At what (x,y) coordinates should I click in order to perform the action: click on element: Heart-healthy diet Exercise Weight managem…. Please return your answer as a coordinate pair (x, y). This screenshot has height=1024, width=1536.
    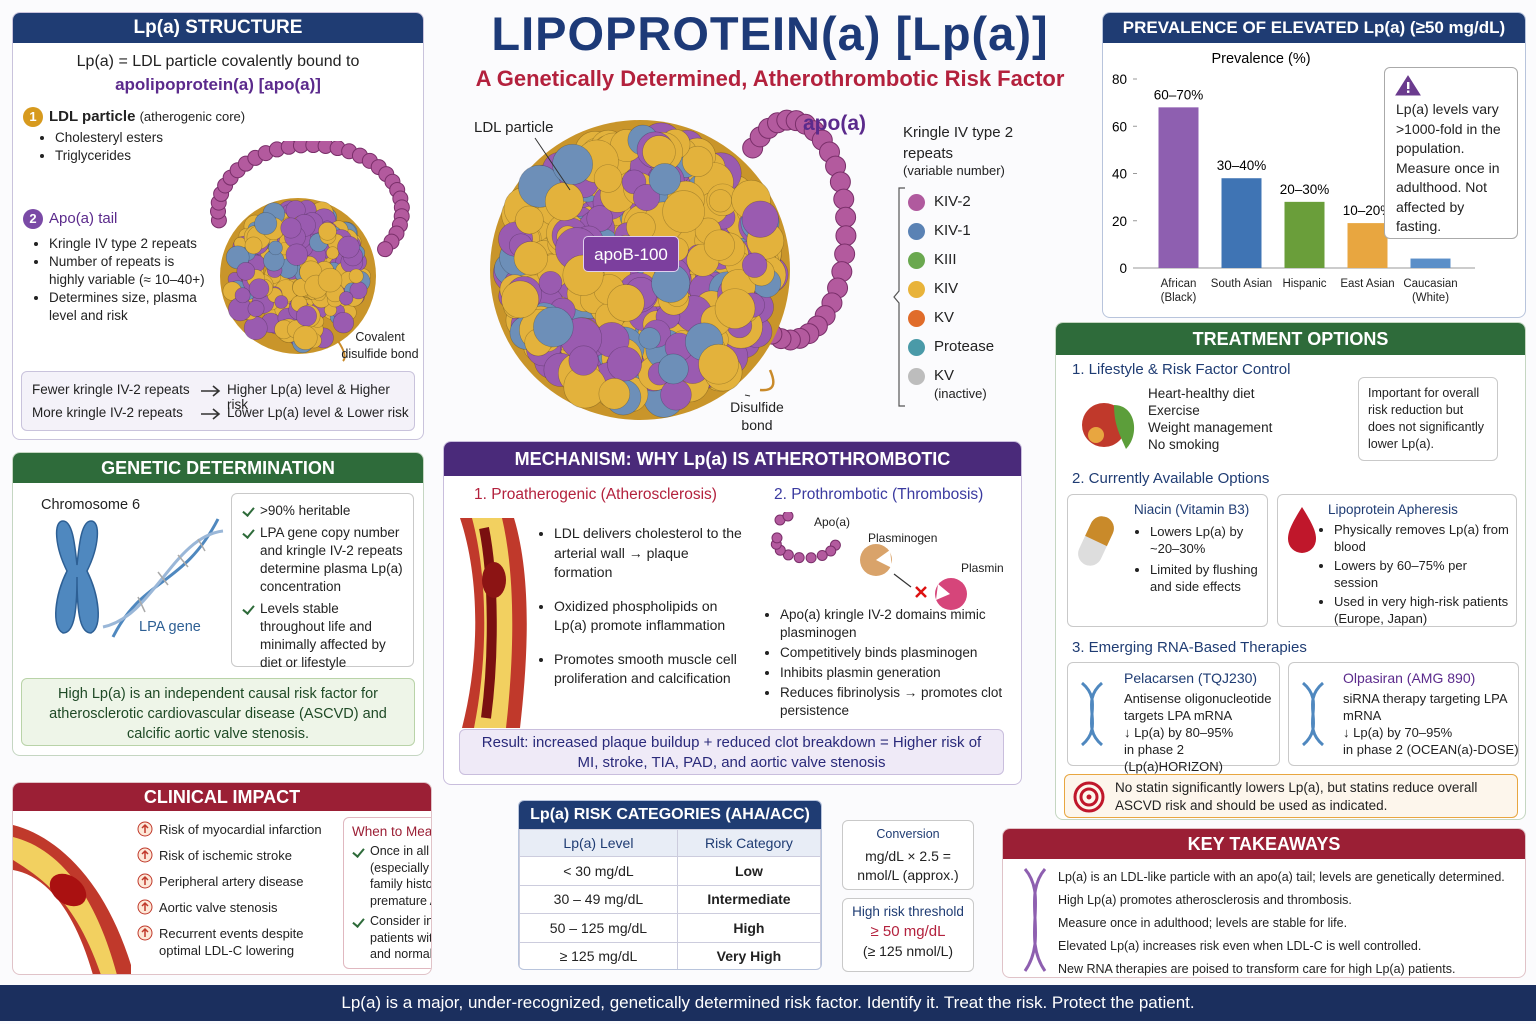
    Looking at the image, I should click on (1210, 419).